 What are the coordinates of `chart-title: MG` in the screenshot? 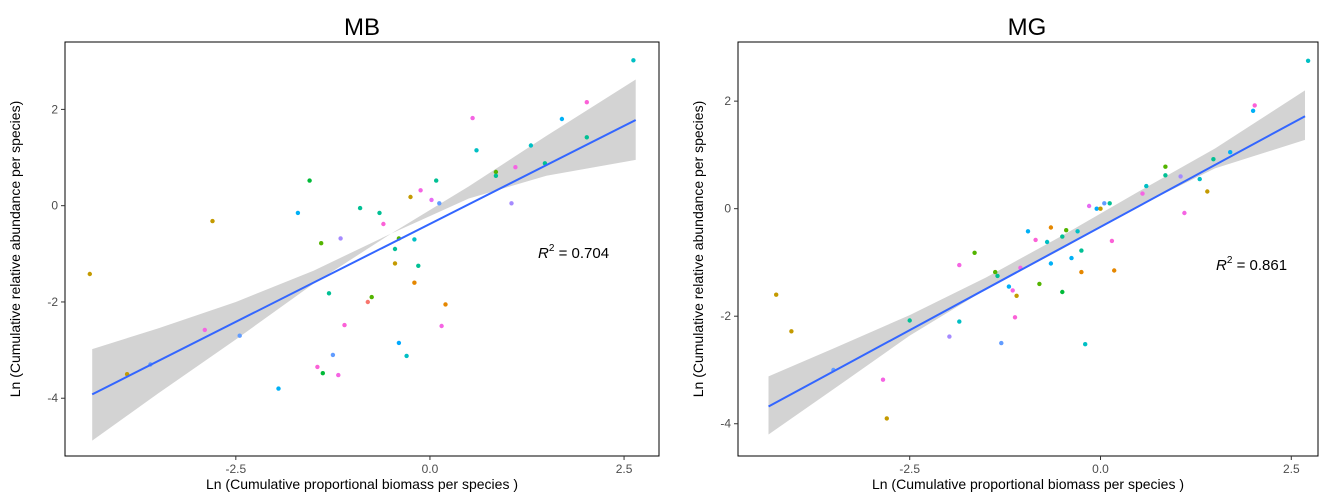 It's located at (1027, 27).